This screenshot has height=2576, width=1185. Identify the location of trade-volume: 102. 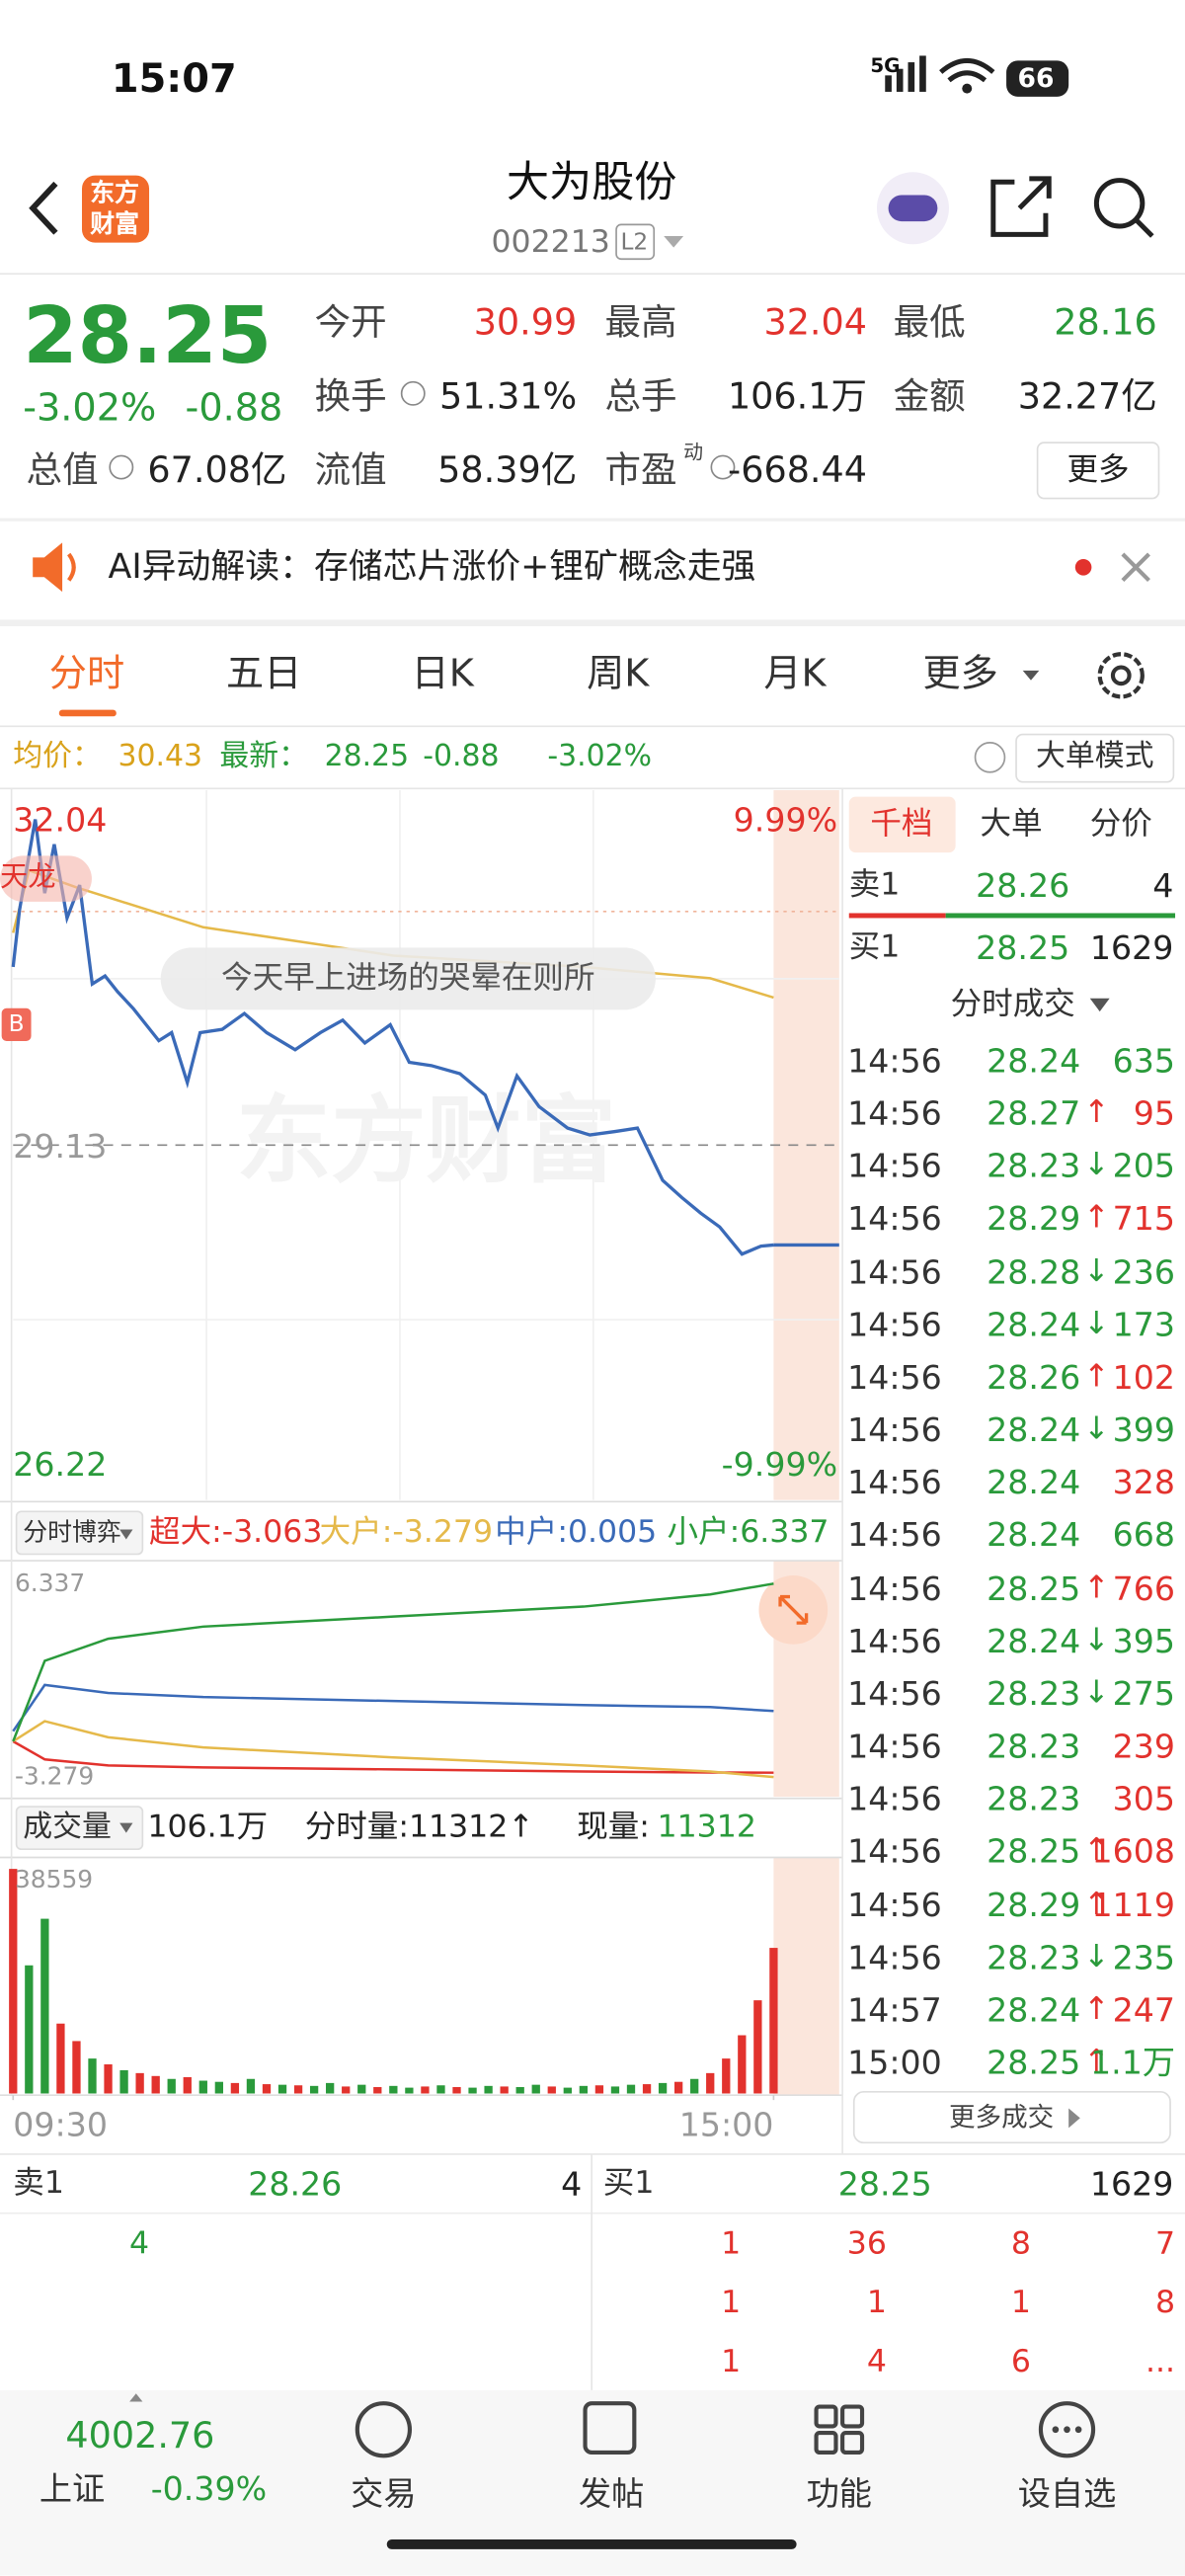
(1144, 1377).